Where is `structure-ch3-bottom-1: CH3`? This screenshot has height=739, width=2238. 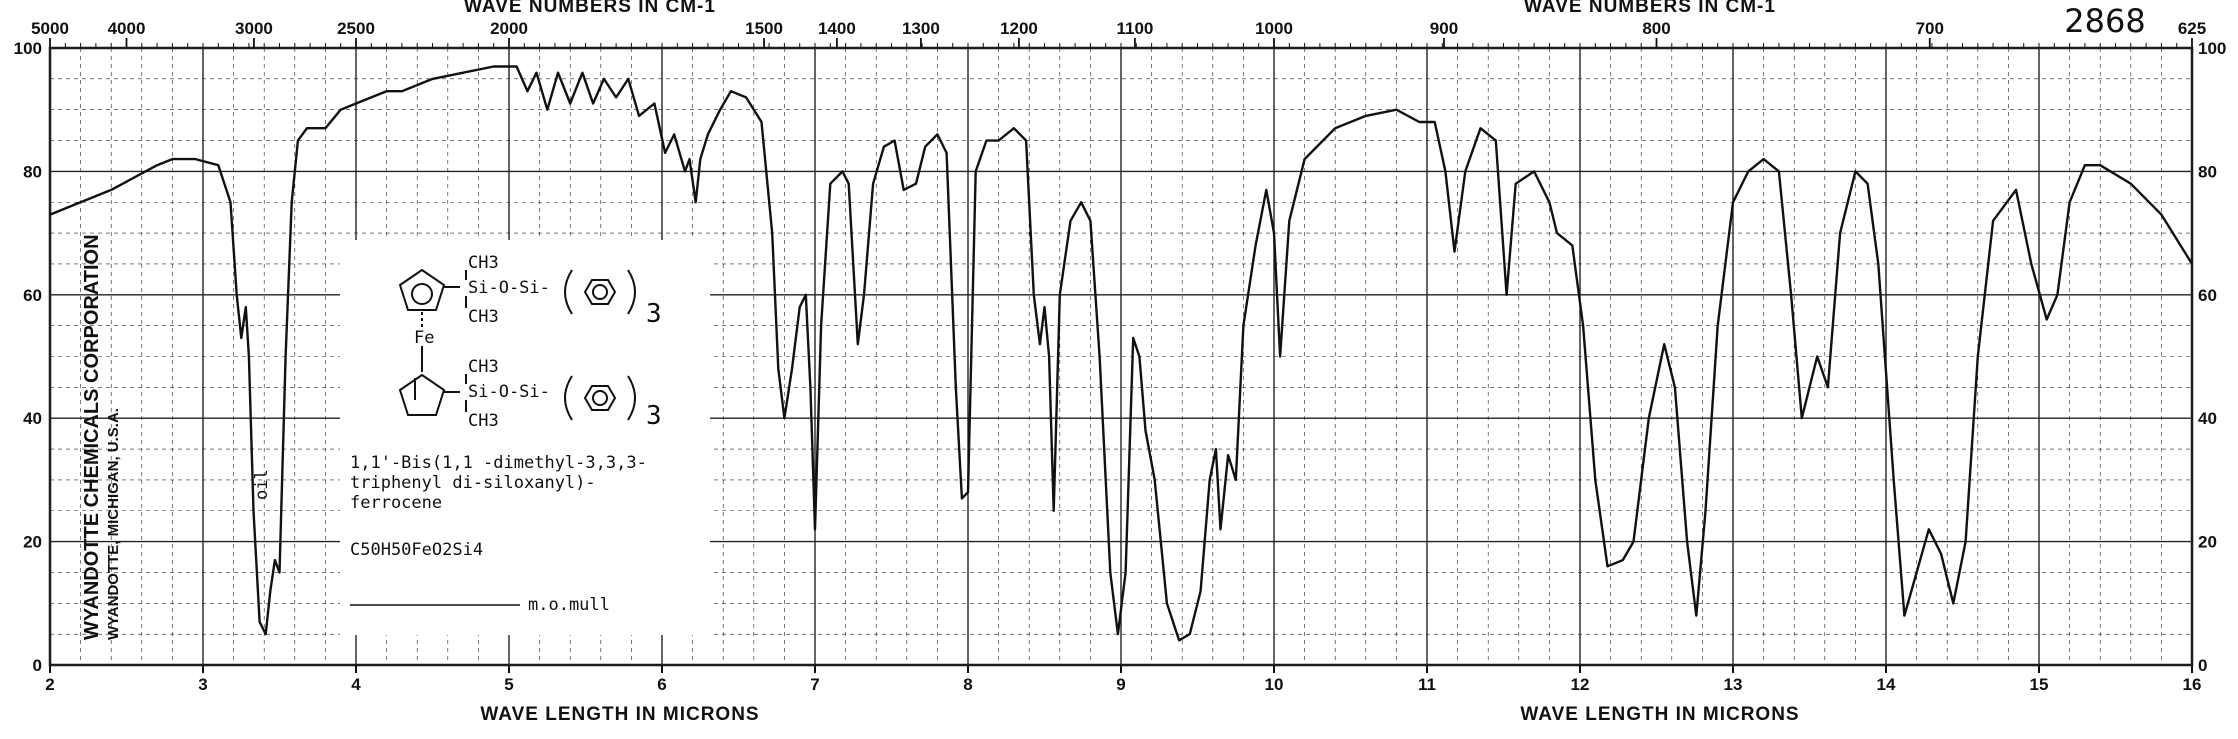
structure-ch3-bottom-1: CH3 is located at coordinates (483, 367).